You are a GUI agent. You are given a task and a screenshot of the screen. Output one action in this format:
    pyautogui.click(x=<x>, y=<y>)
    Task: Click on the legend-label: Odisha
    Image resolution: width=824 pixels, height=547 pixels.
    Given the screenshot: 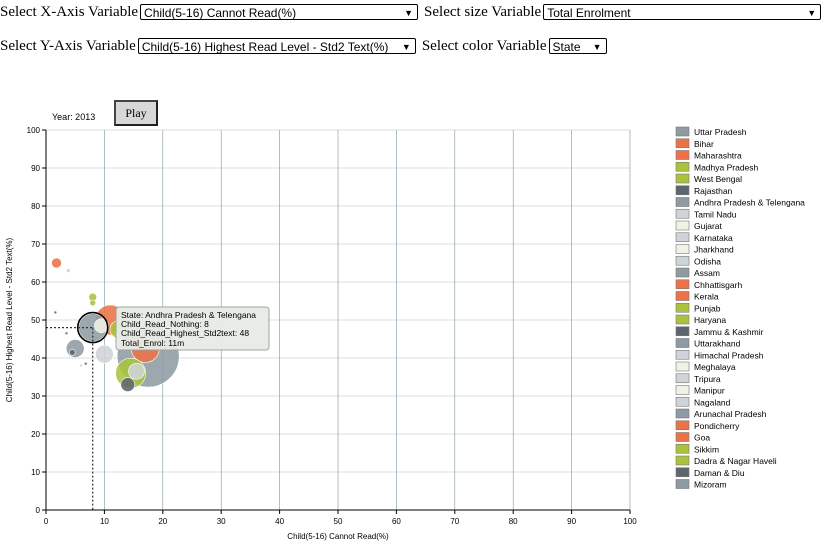 What is the action you would take?
    pyautogui.click(x=707, y=261)
    